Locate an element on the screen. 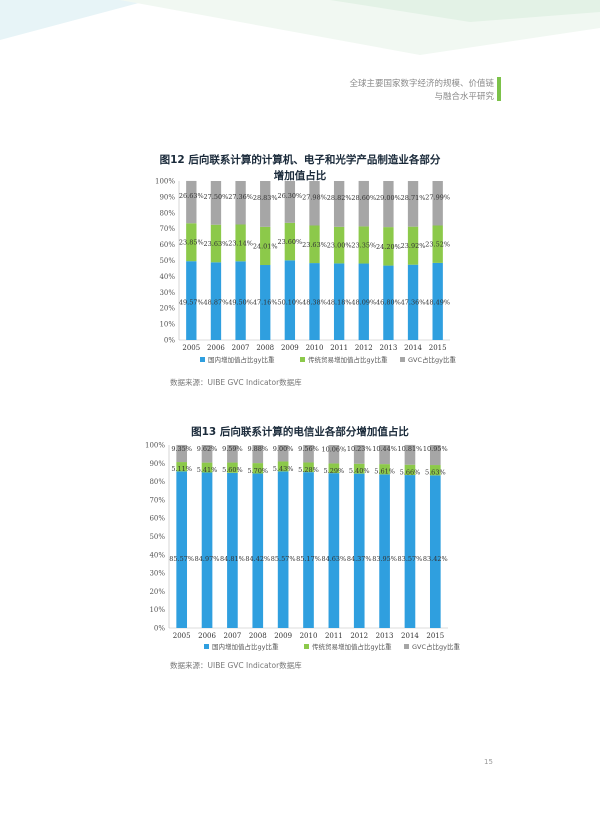 This screenshot has width=600, height=814. data-label: 50.10% is located at coordinates (289, 302).